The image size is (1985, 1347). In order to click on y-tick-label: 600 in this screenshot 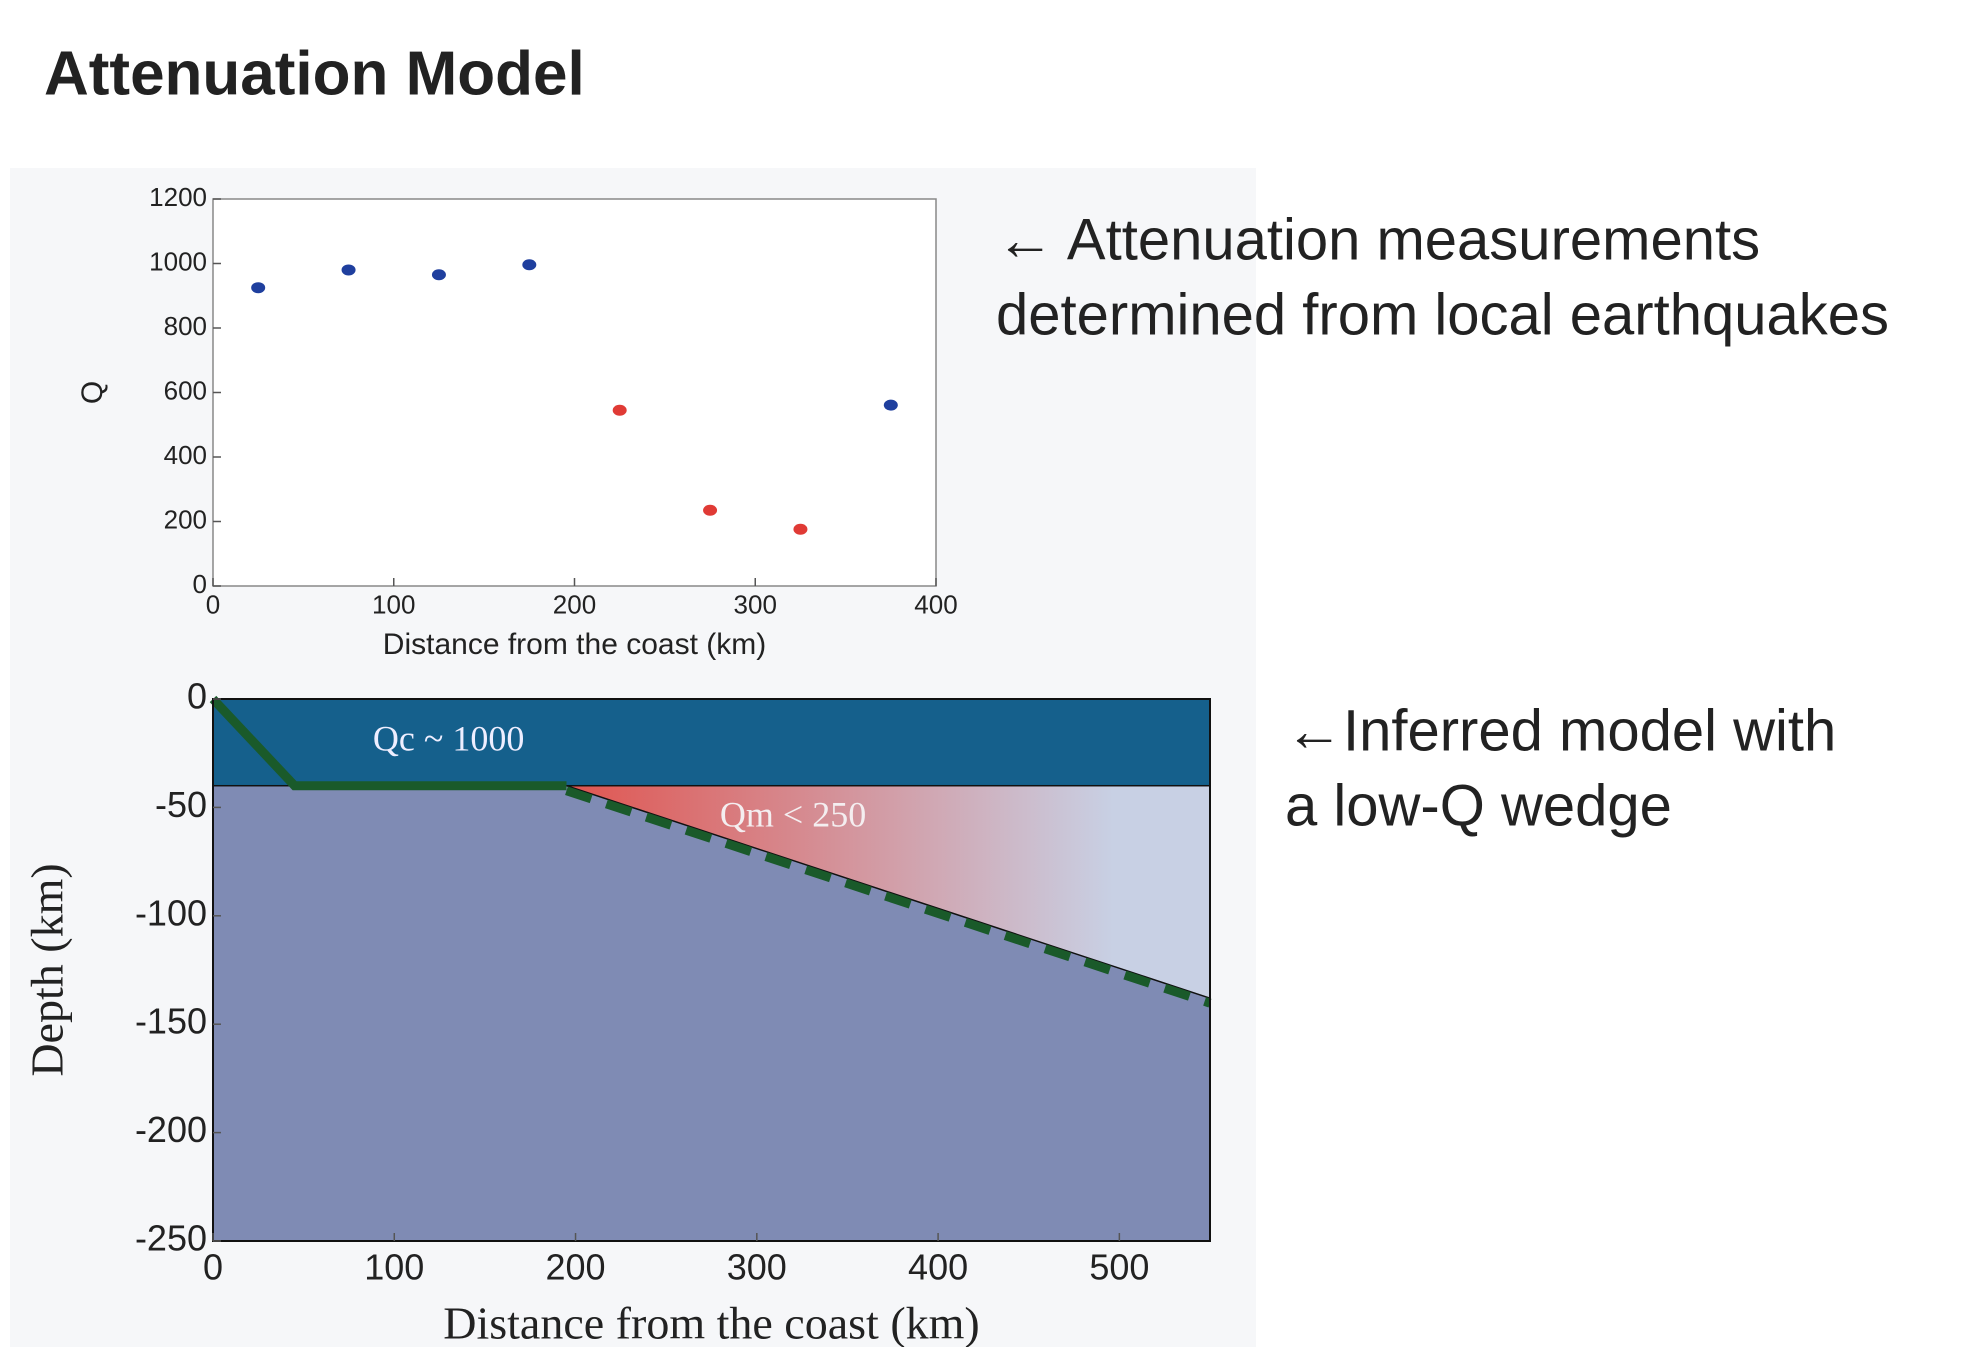, I will do `click(185, 390)`.